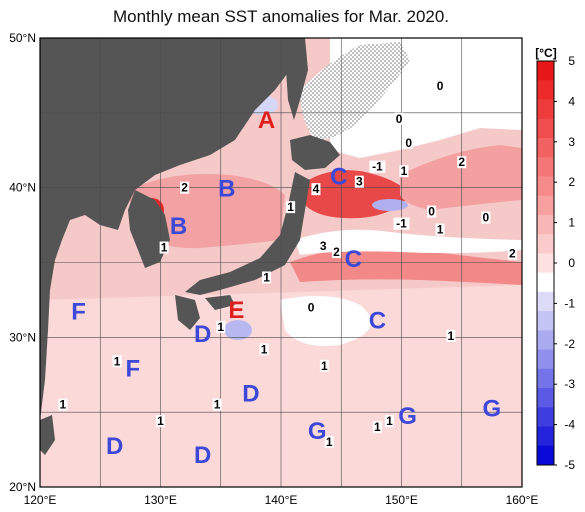  I want to click on colorbar-label: 2, so click(571, 182).